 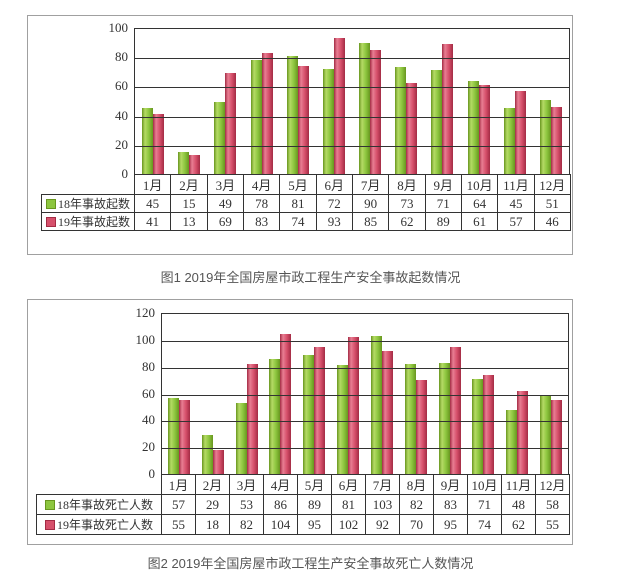 What do you see at coordinates (310, 277) in the screenshot?
I see `figure-1-caption: 图1 2019年全国房屋市政工程生产安全事故起数情况` at bounding box center [310, 277].